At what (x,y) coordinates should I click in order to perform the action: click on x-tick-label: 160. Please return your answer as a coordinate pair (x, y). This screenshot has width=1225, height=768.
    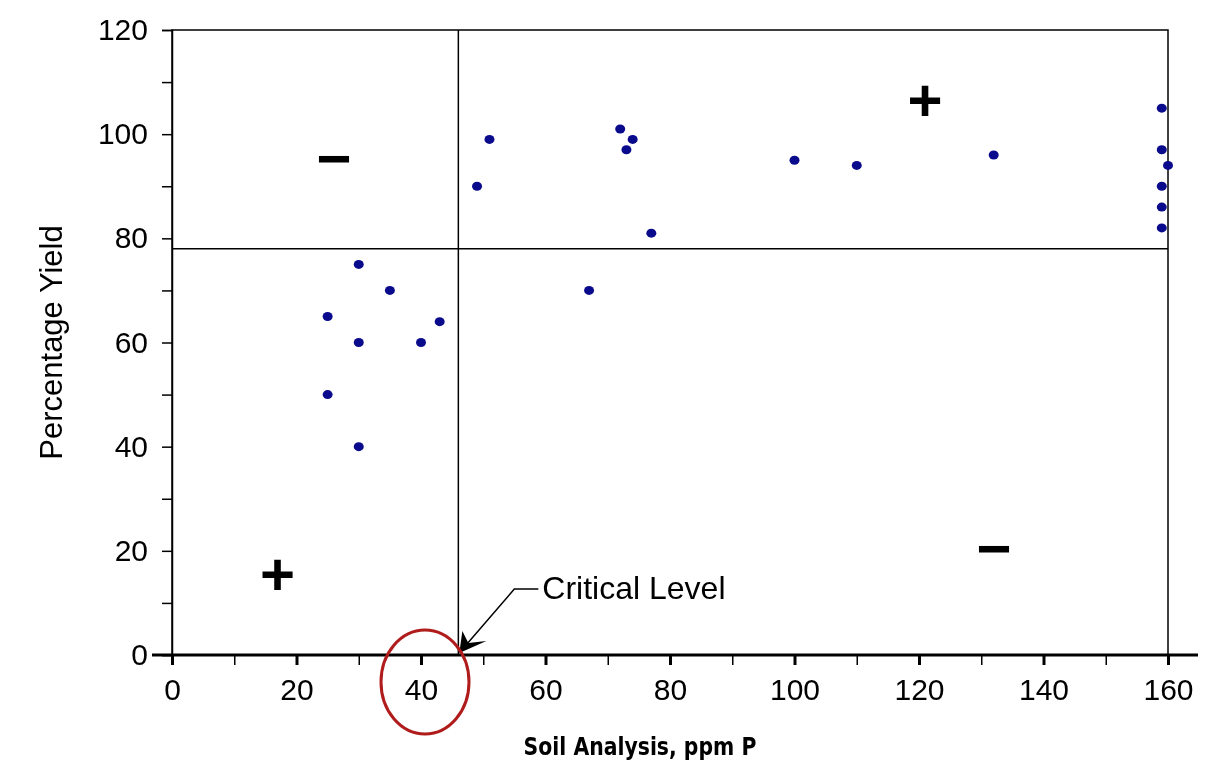
    Looking at the image, I should click on (1168, 690).